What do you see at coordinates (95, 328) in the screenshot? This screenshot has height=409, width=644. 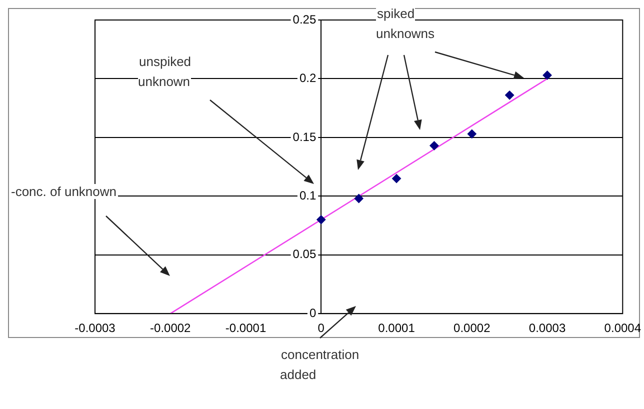 I see `x-tick-label: -0.0003` at bounding box center [95, 328].